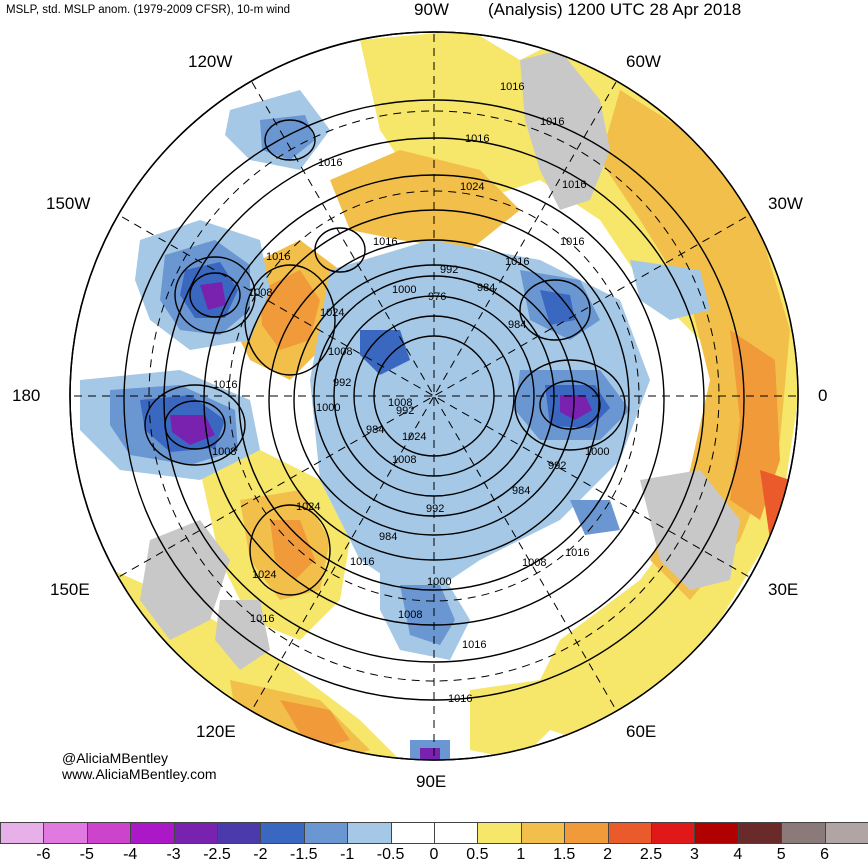 This screenshot has height=865, width=868. What do you see at coordinates (641, 731) in the screenshot?
I see `lon-label-60e: 60E` at bounding box center [641, 731].